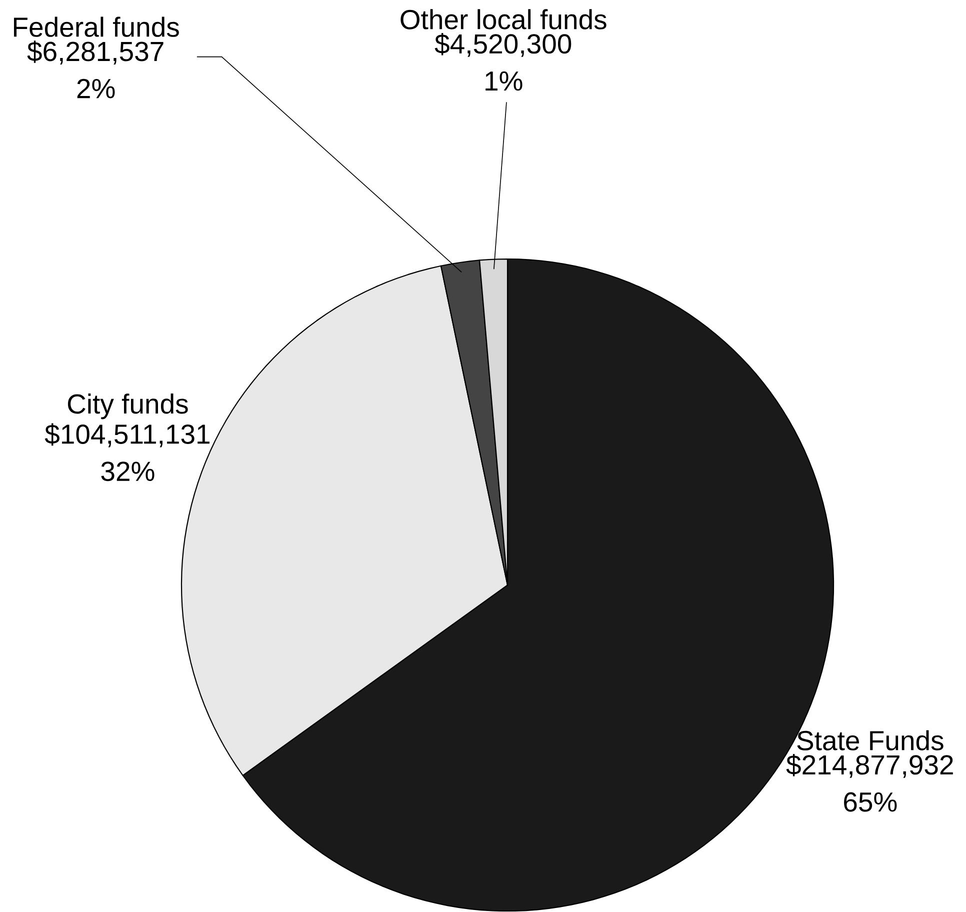  I want to click on data-label: $6,281,537 2%, so click(95, 69).